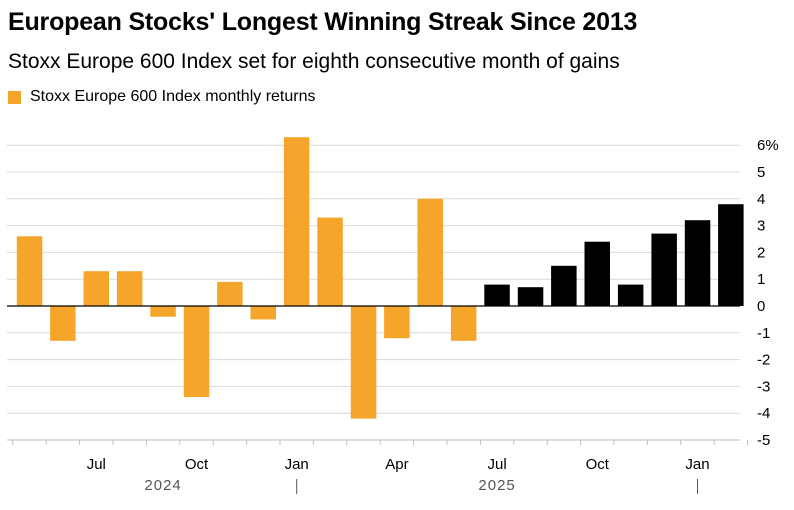  What do you see at coordinates (763, 386) in the screenshot?
I see `y-tick-label: -3` at bounding box center [763, 386].